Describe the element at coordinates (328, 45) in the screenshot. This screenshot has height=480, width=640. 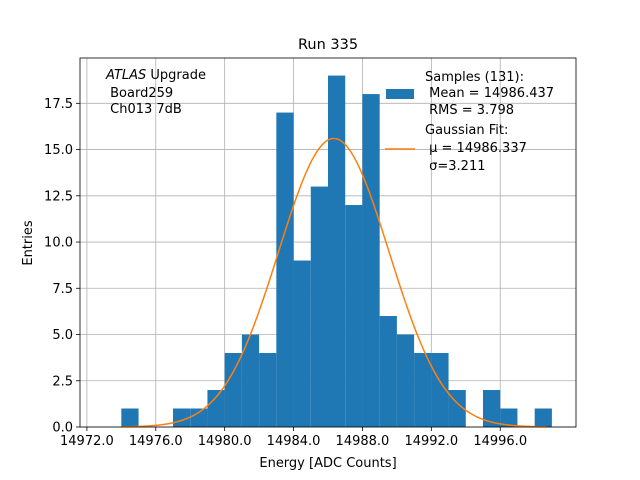
I see `chart-title: Run 335` at that location.